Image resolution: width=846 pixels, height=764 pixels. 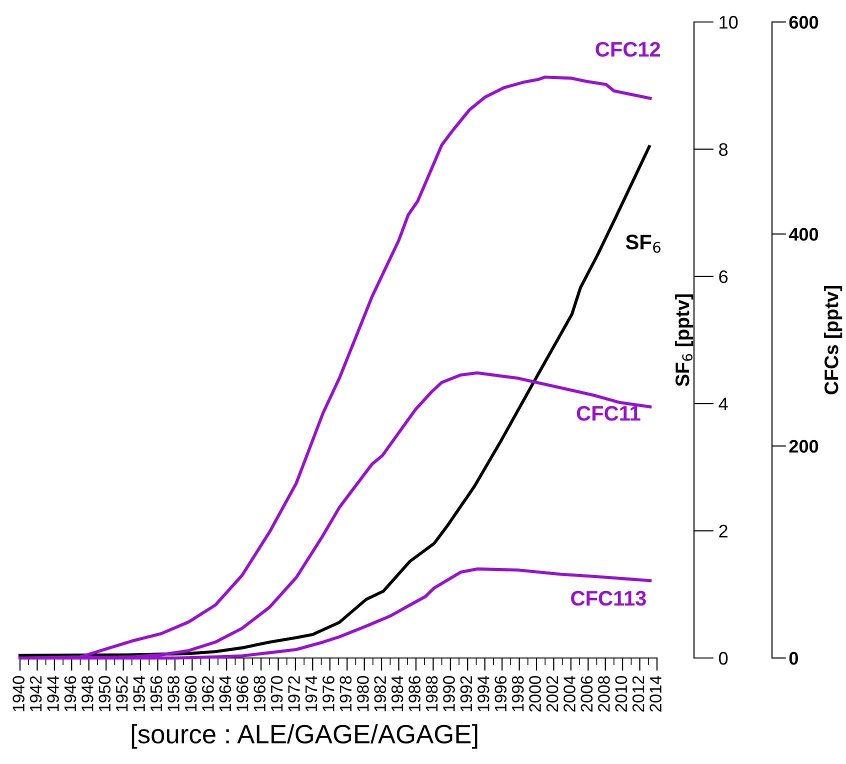 What do you see at coordinates (225, 694) in the screenshot?
I see `x-tick-label: 1964` at bounding box center [225, 694].